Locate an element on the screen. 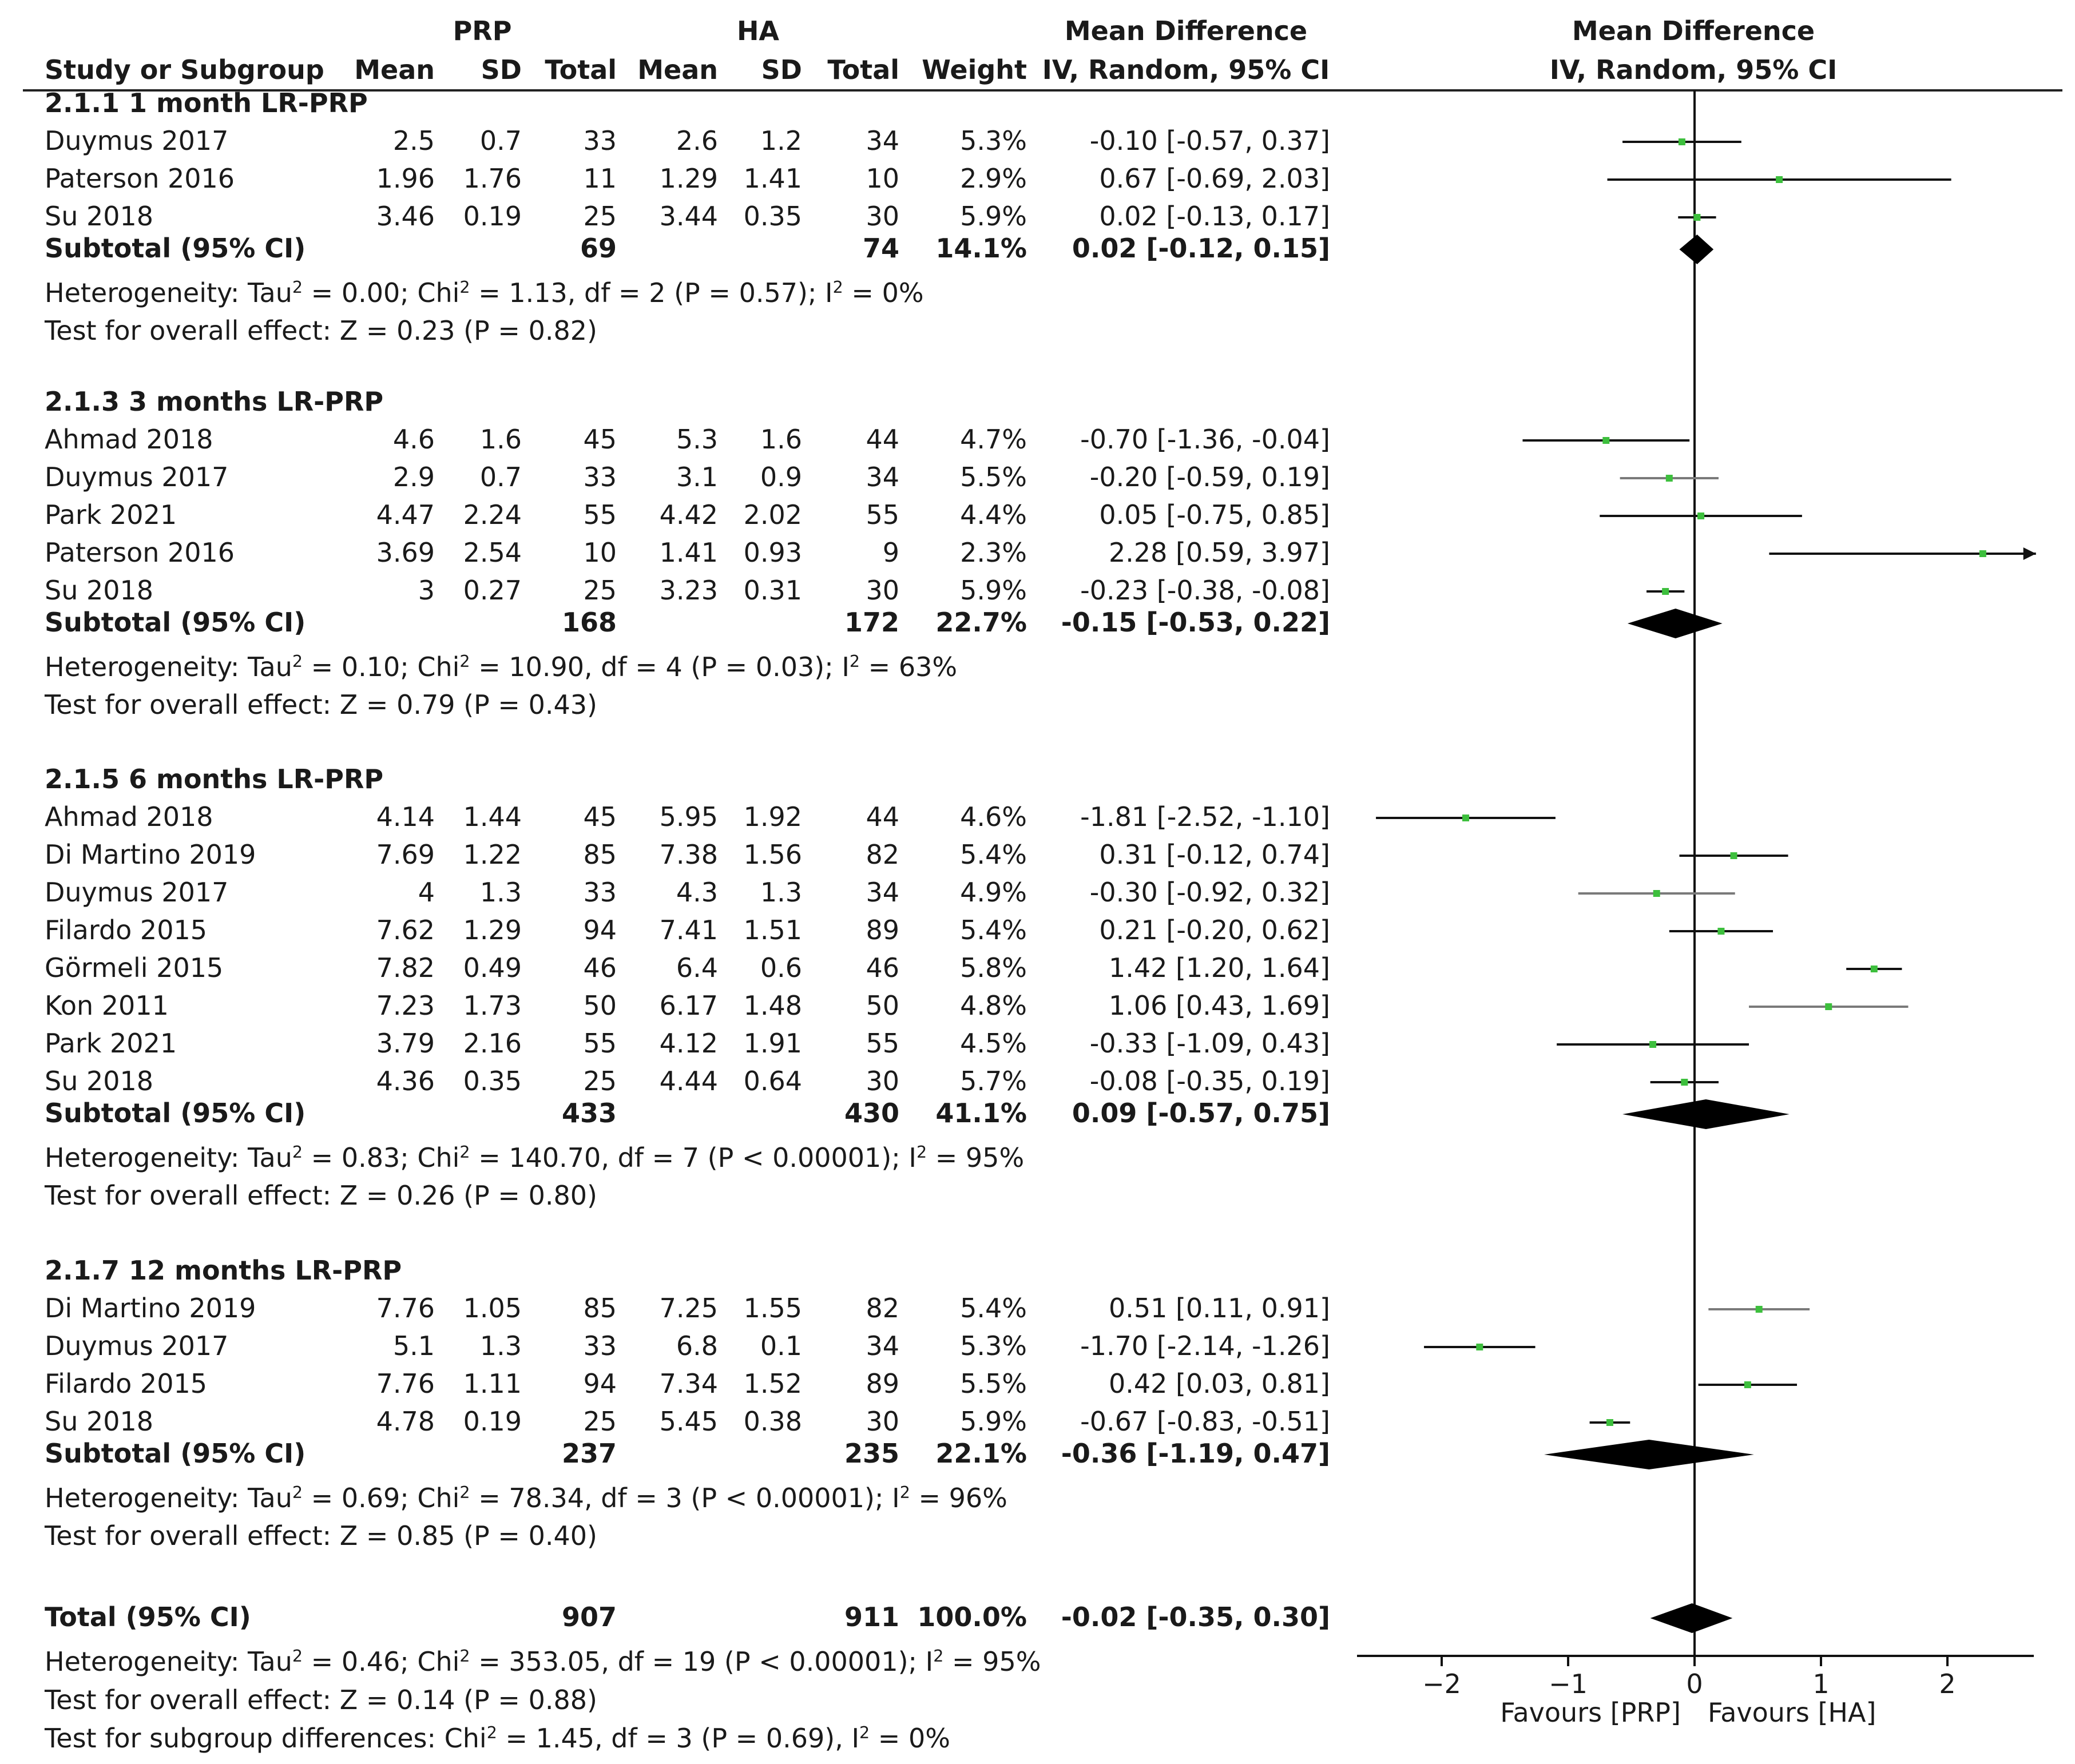  prp-mean-value: 3.79 is located at coordinates (405, 1043).